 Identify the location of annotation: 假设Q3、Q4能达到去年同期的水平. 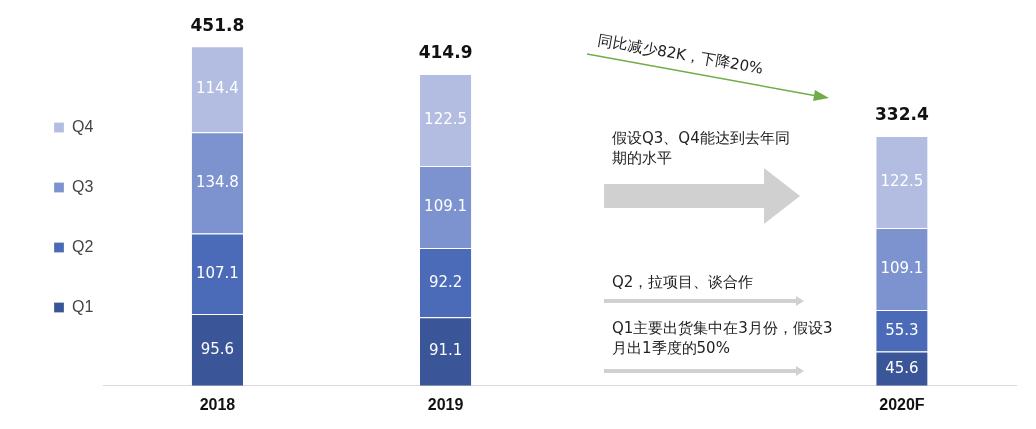
(701, 148).